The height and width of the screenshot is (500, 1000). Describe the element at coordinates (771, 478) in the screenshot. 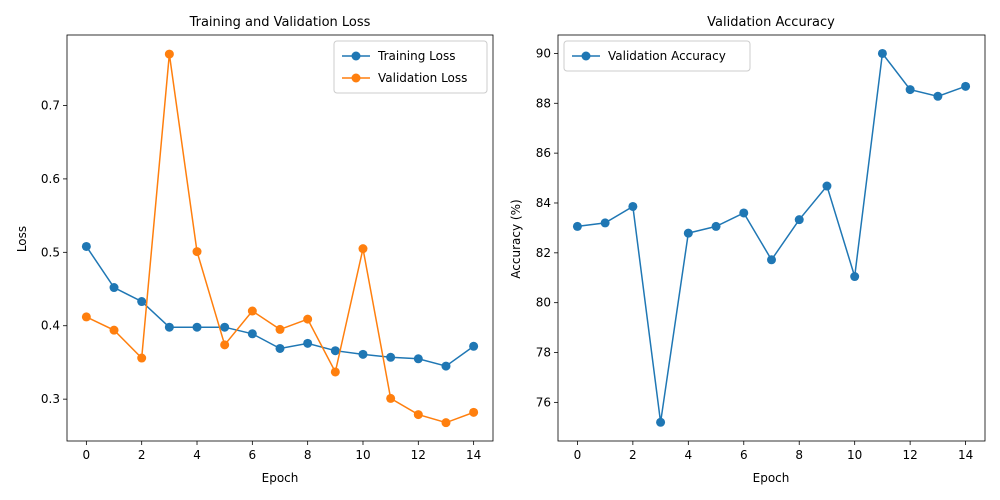

I see `accuracy-chart-xlabel: Epoch` at that location.